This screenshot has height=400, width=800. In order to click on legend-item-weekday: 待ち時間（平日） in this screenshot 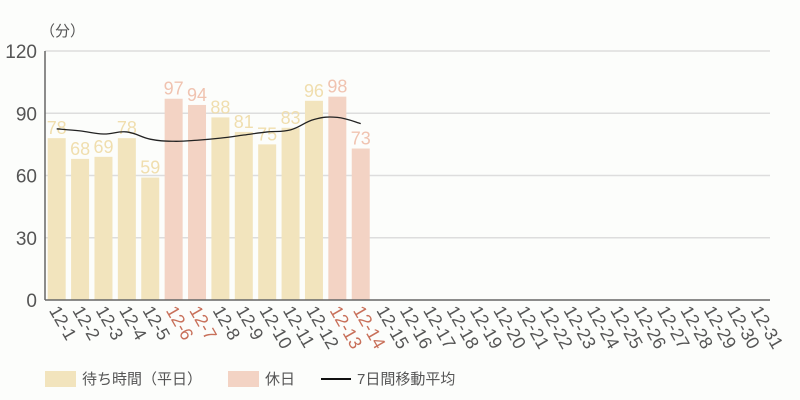, I will do `click(123, 378)`.